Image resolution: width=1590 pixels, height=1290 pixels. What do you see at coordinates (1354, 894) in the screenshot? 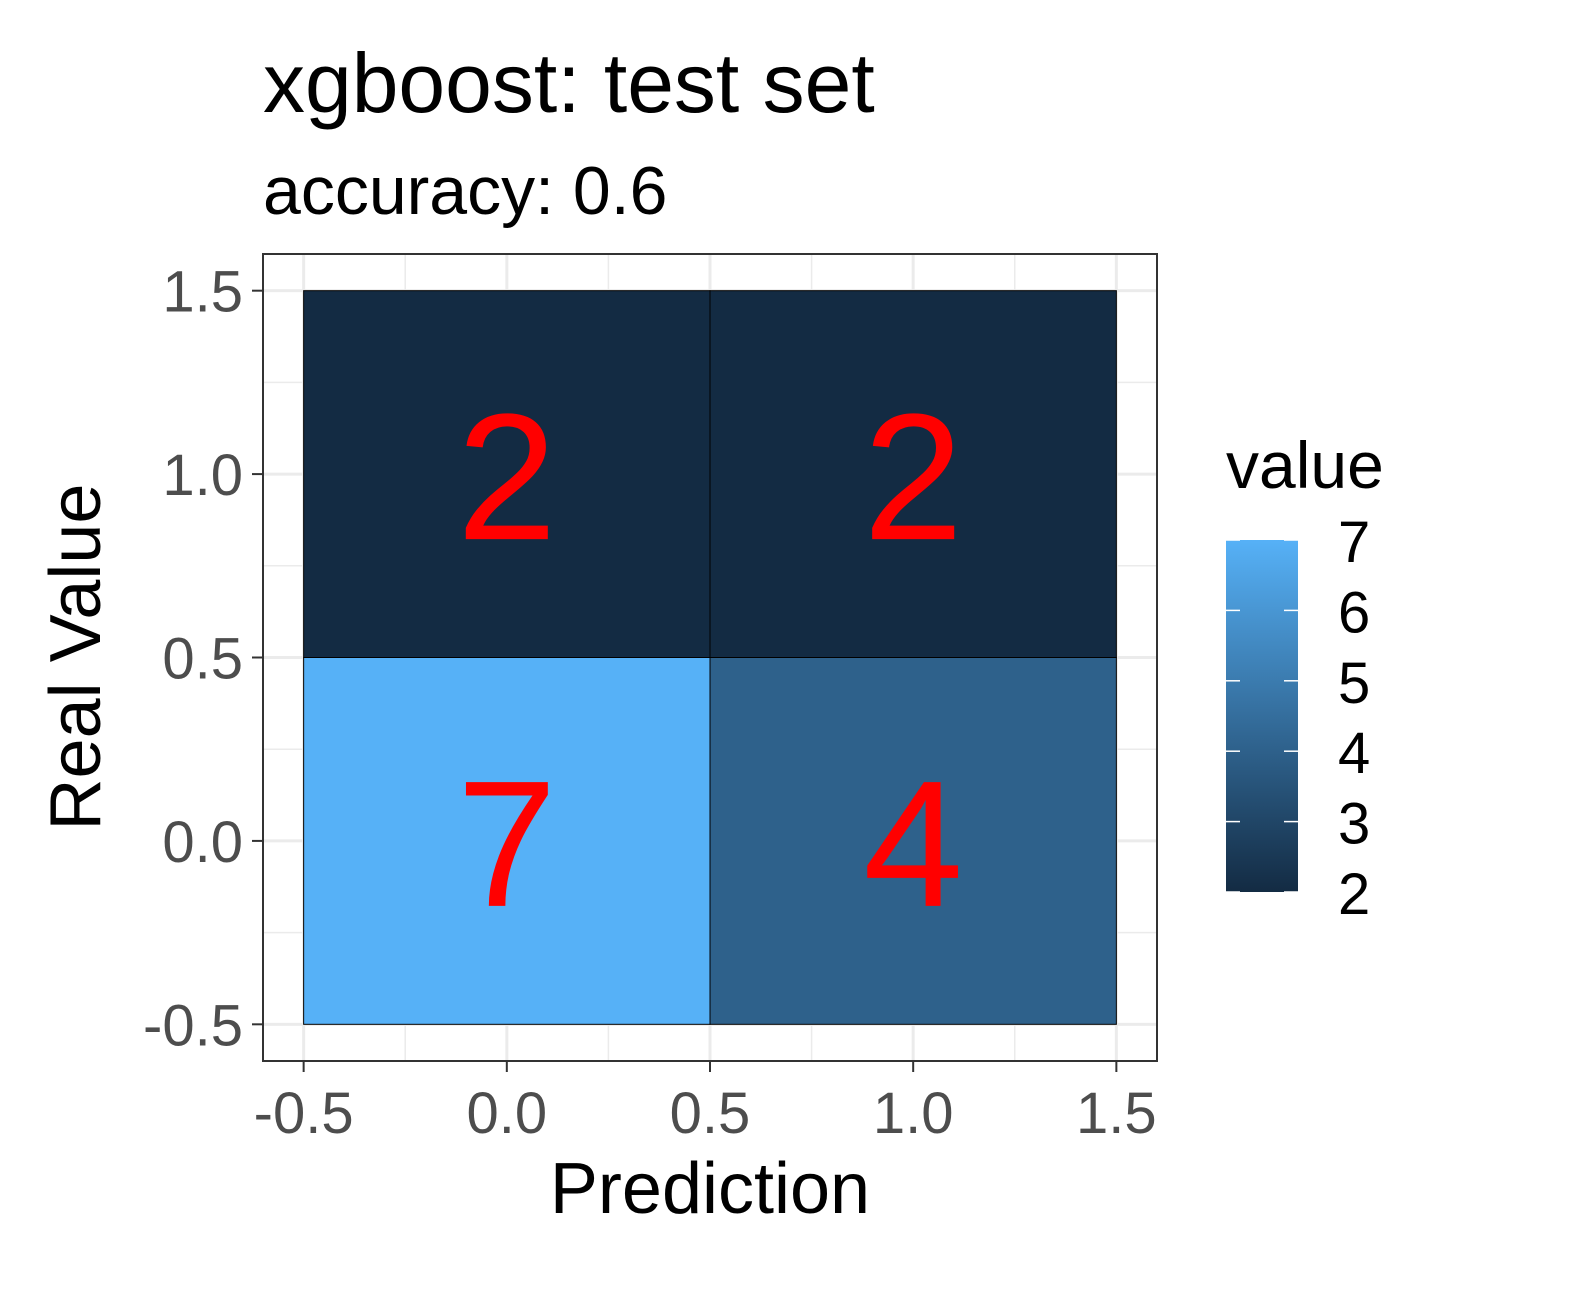
I see `legend-label: 2` at bounding box center [1354, 894].